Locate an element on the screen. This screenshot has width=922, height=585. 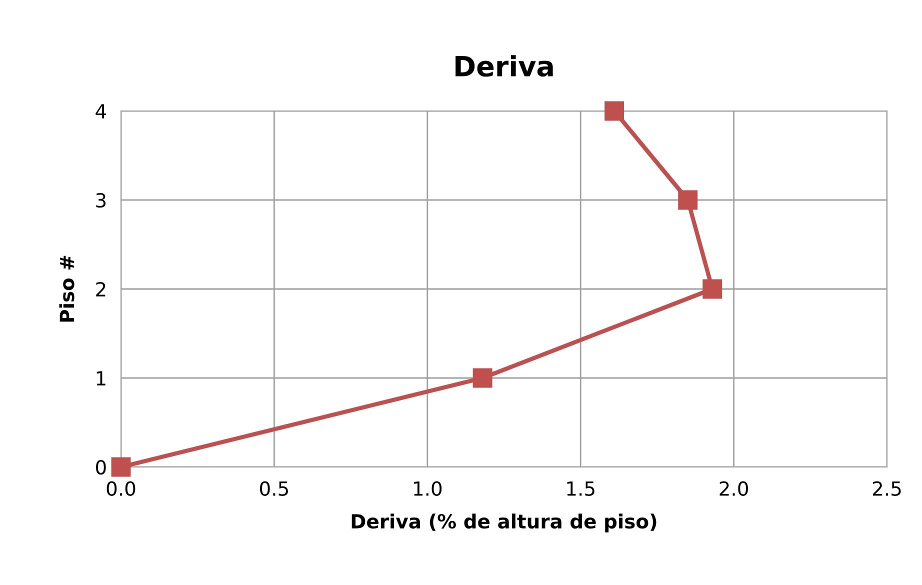
x-tick-label: 0.0 is located at coordinates (121, 488).